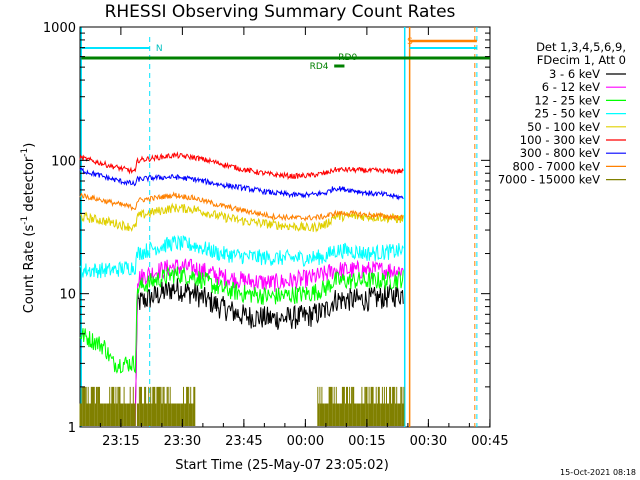  Describe the element at coordinates (72, 428) in the screenshot. I see `y-tick-label-1: 1` at that location.